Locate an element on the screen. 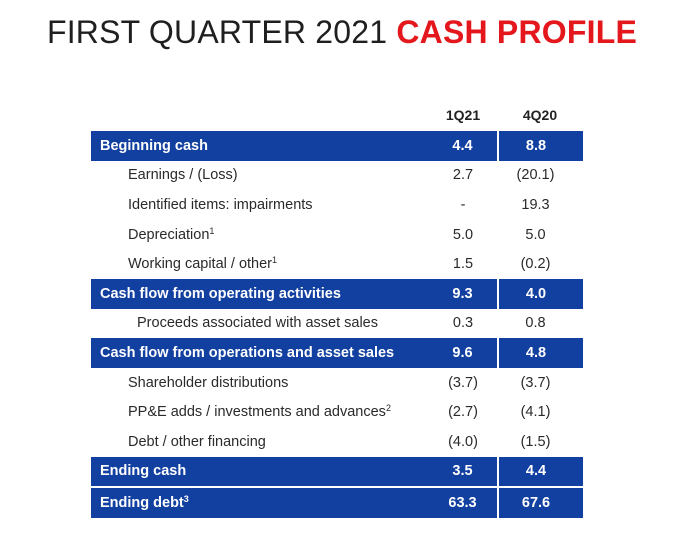  table-row: Ending debt3 63.3 67.6 is located at coordinates (337, 502).